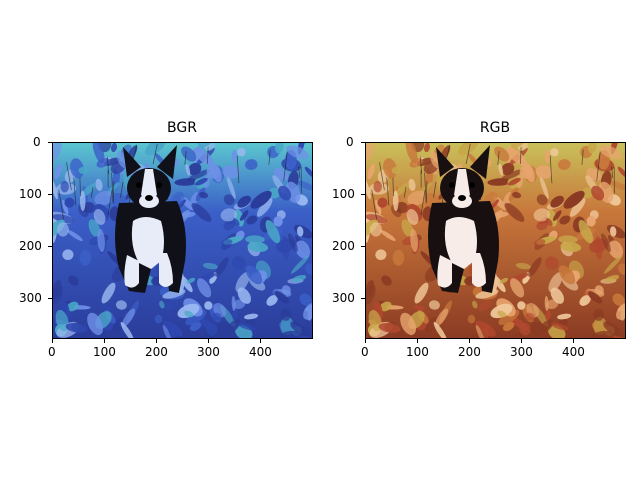 The width and height of the screenshot is (640, 480). I want to click on rgb-xtick-label: 400, so click(573, 352).